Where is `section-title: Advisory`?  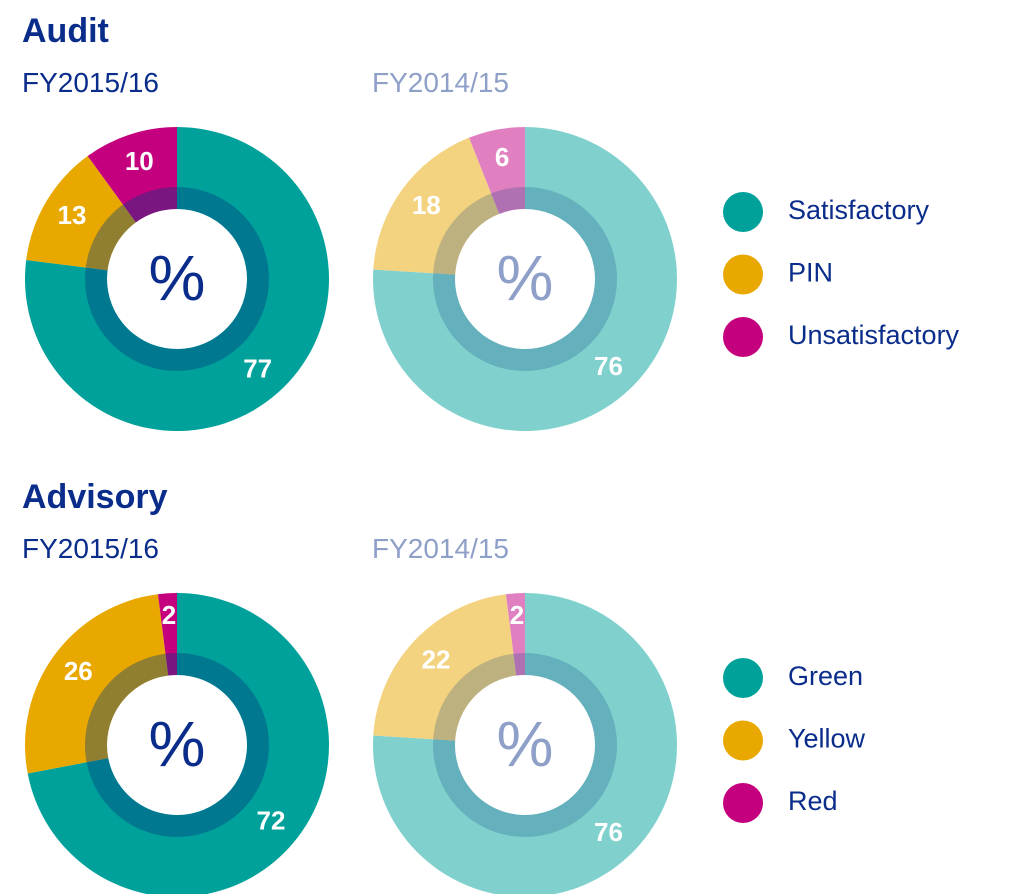
section-title: Advisory is located at coordinates (95, 497).